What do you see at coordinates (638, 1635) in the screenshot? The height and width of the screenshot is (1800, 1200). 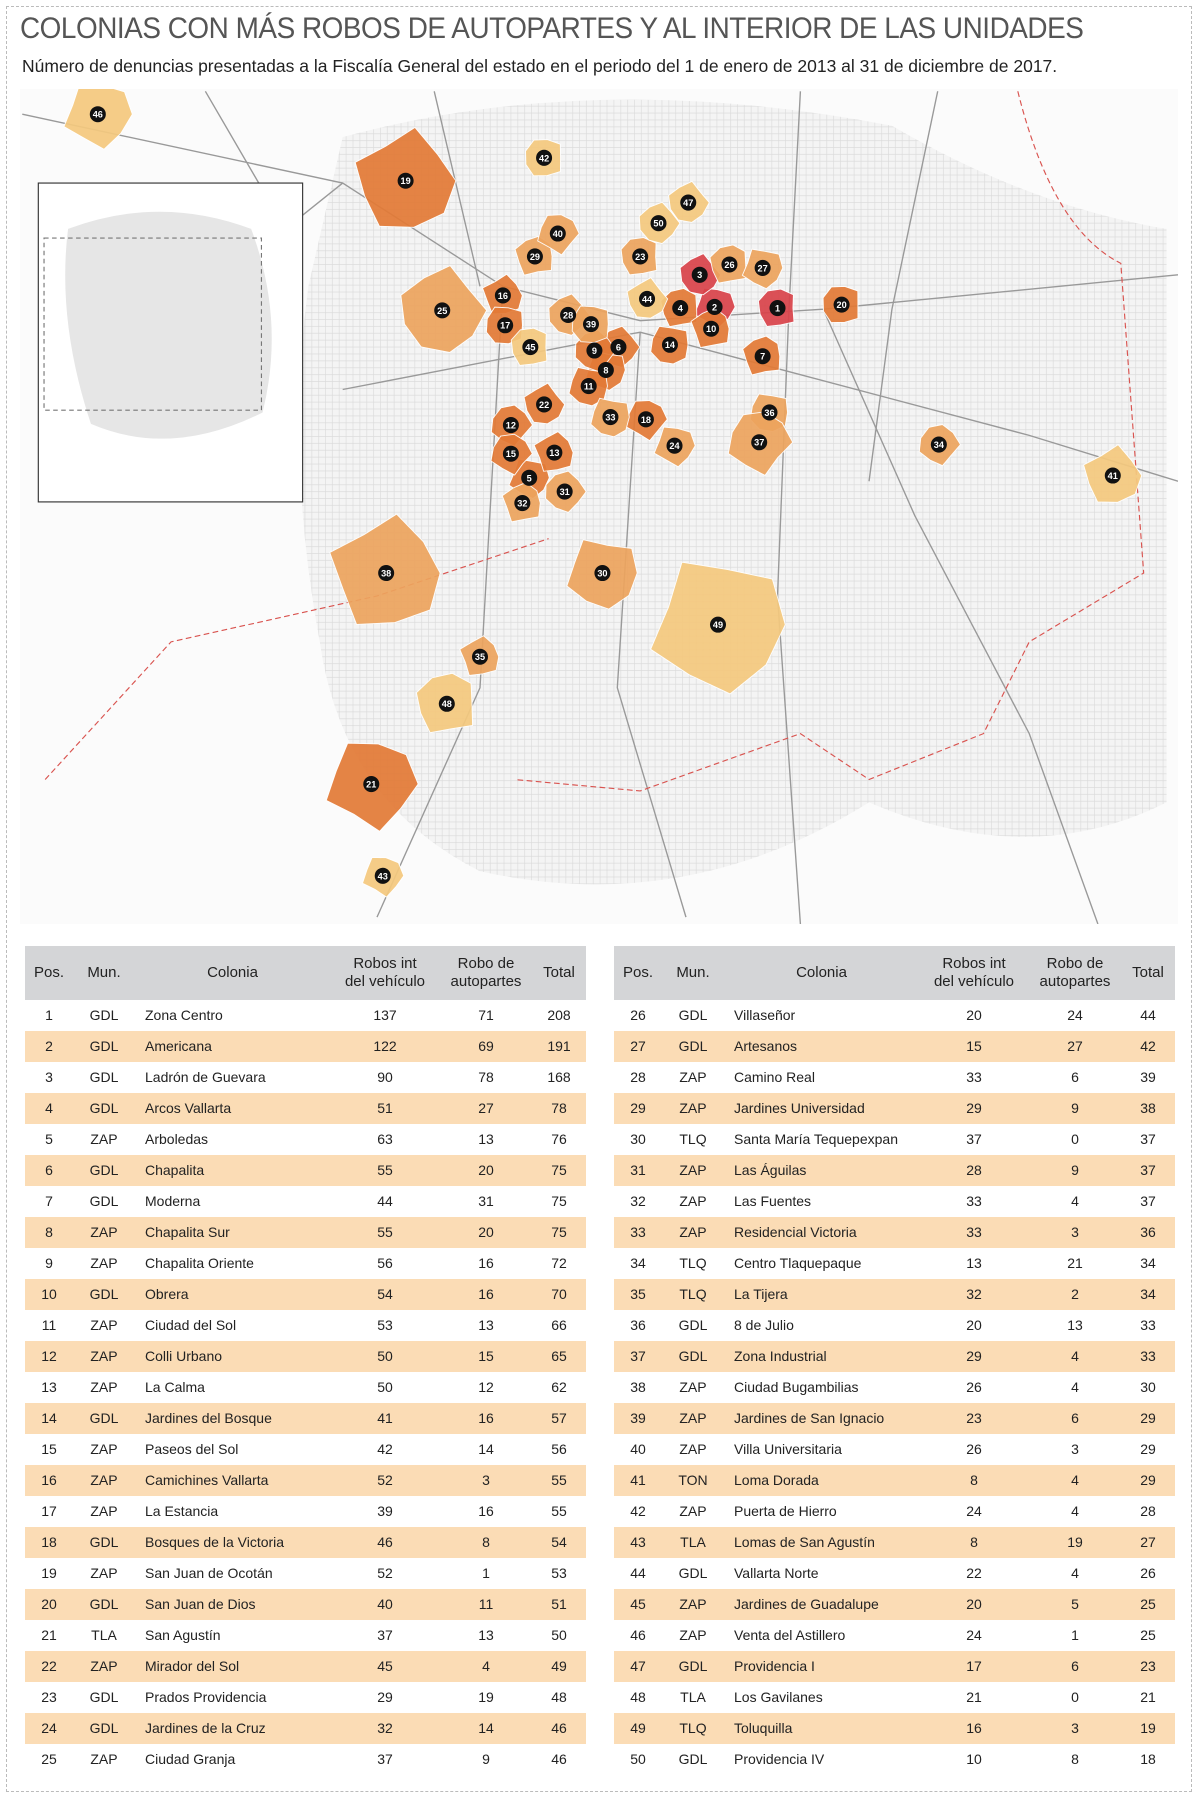 I see `table-cell: 46` at bounding box center [638, 1635].